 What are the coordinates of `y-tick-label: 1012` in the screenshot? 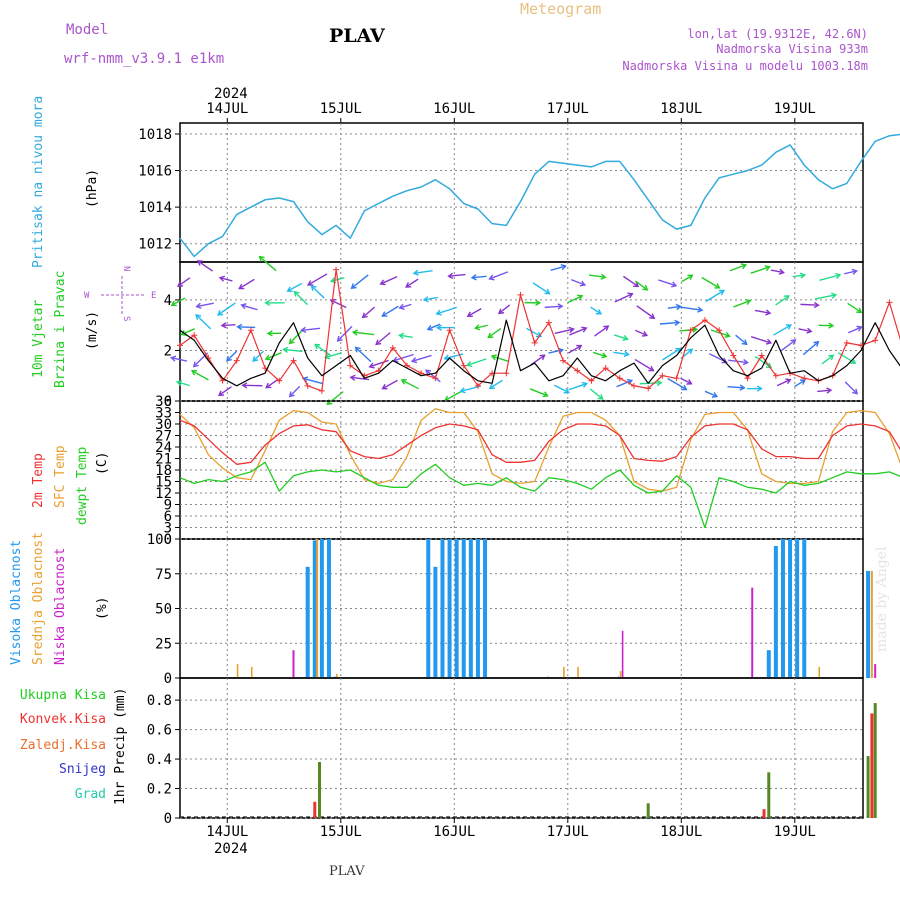 It's located at (155, 245).